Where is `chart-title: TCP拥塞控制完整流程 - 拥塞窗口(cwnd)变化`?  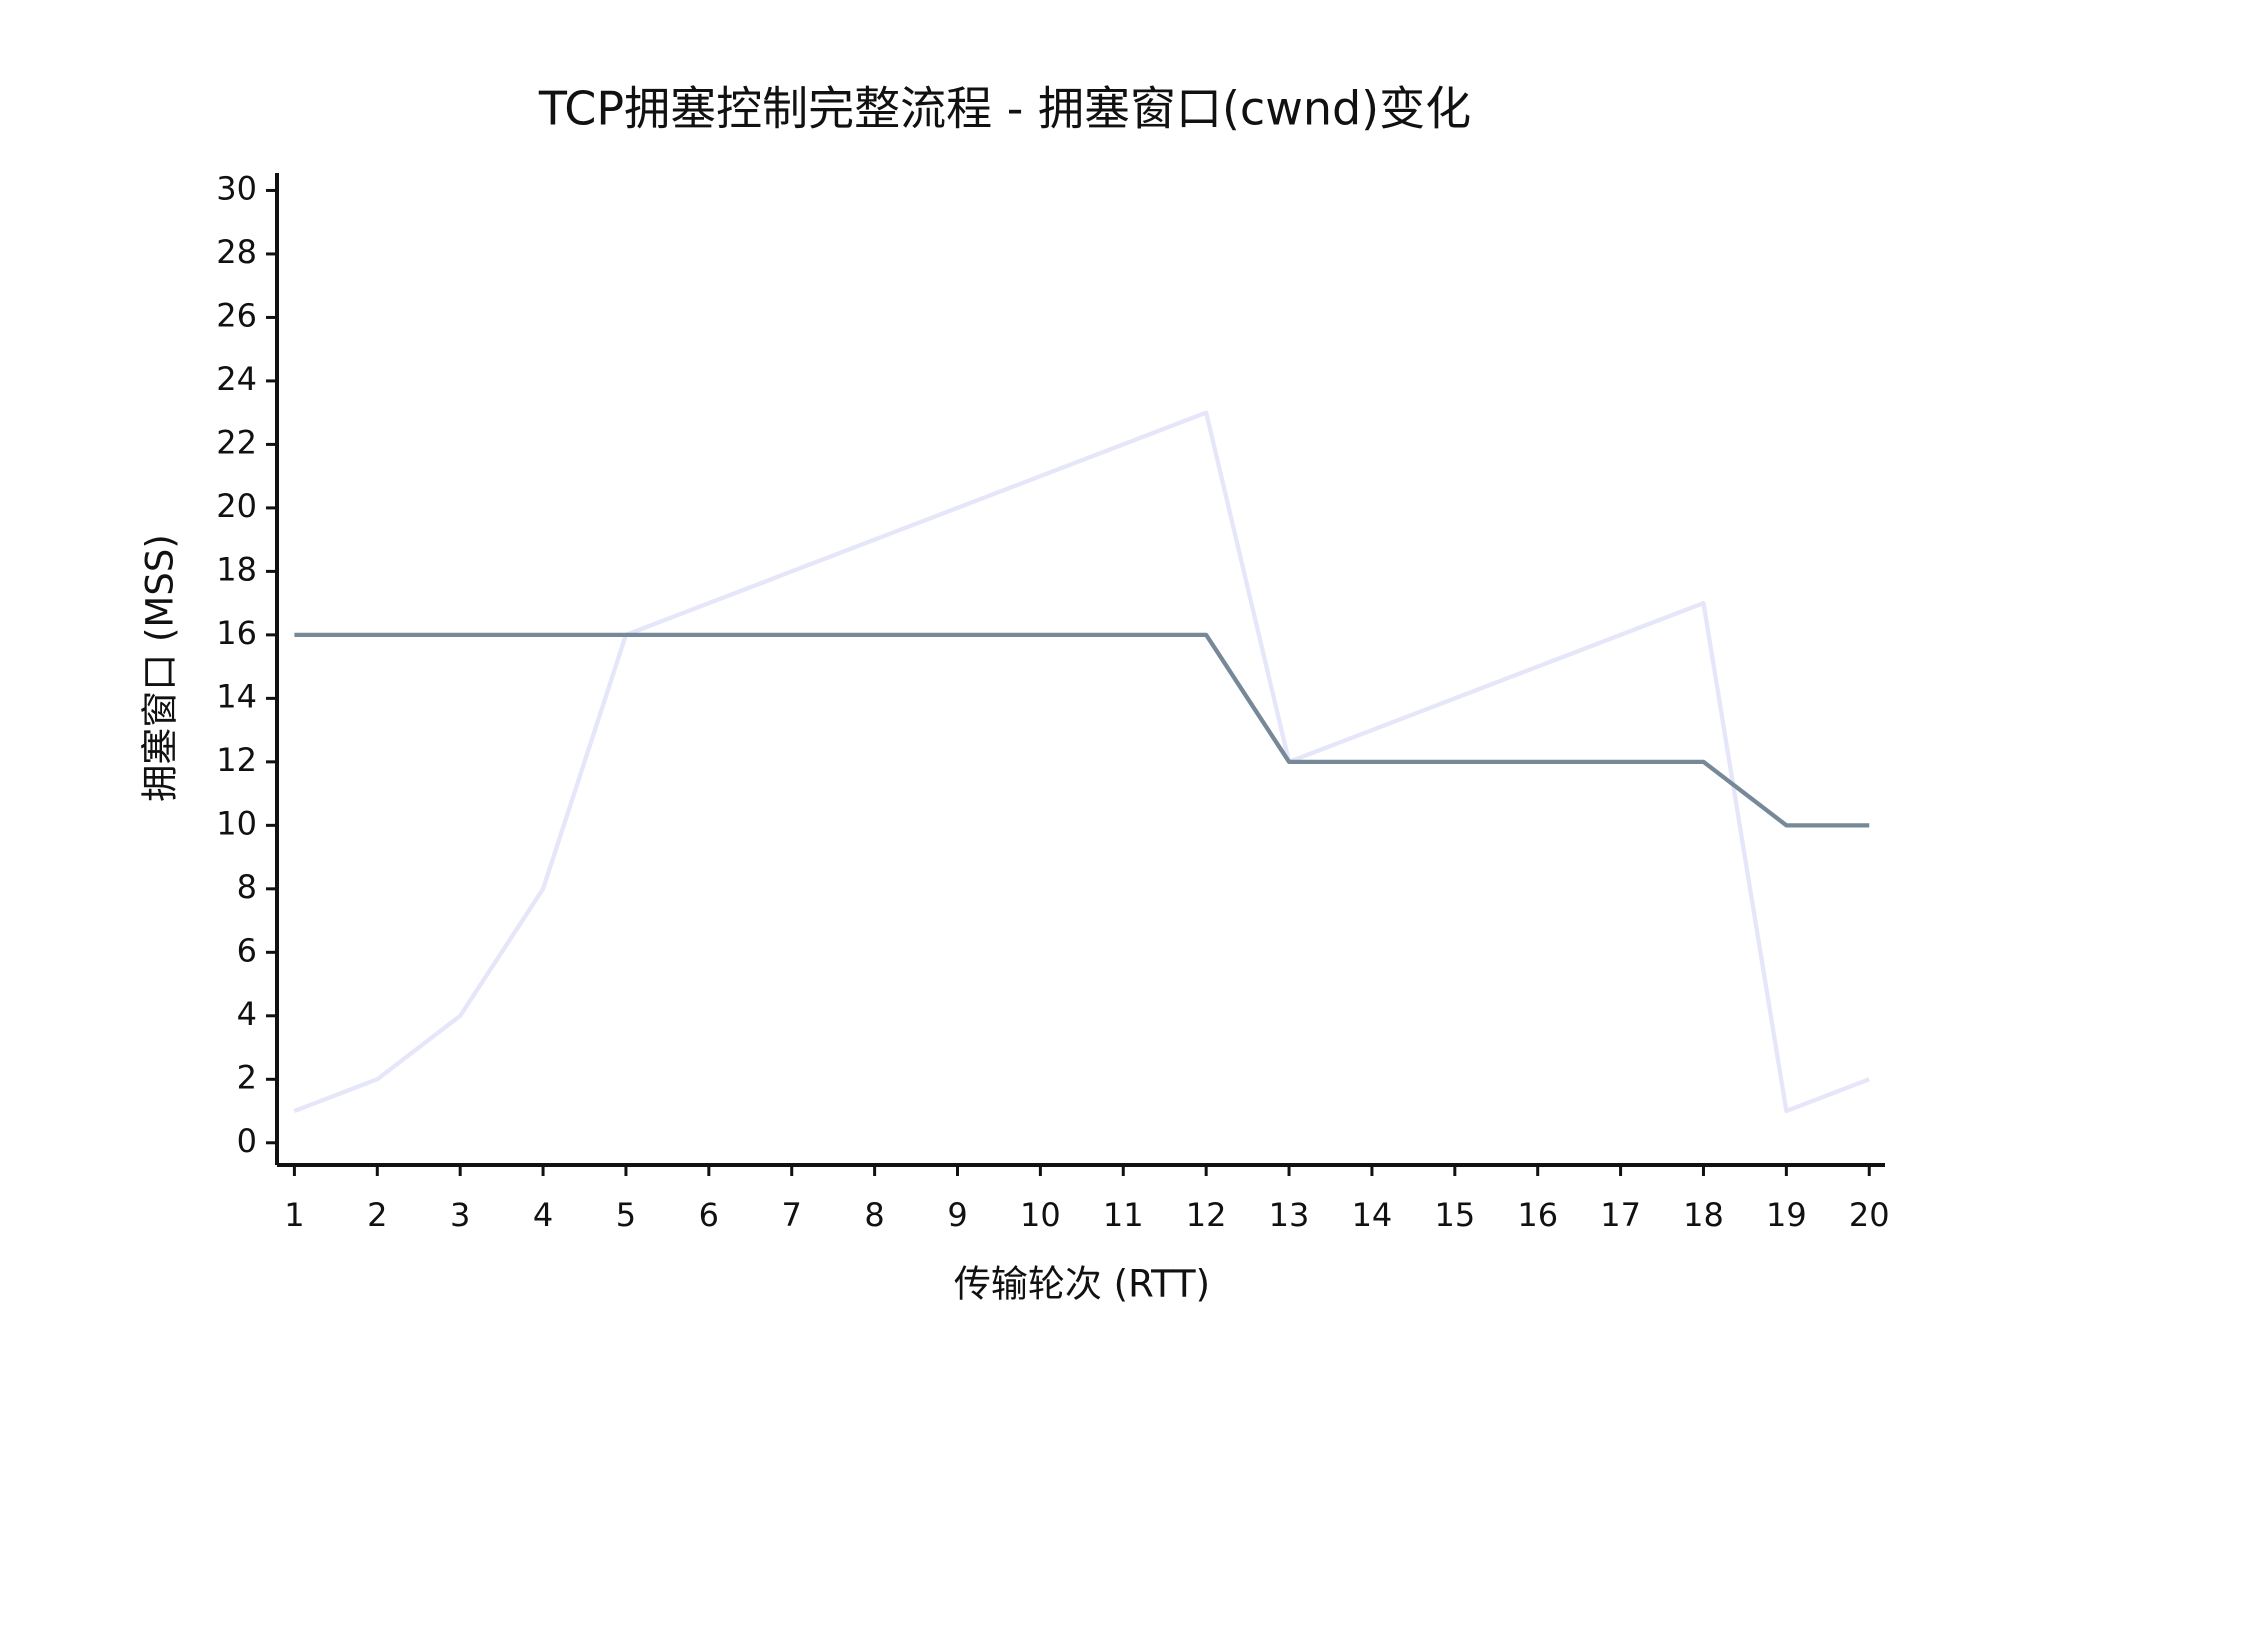
chart-title: TCP拥塞控制完整流程 - 拥塞窗口(cwnd)变化 is located at coordinates (1004, 109).